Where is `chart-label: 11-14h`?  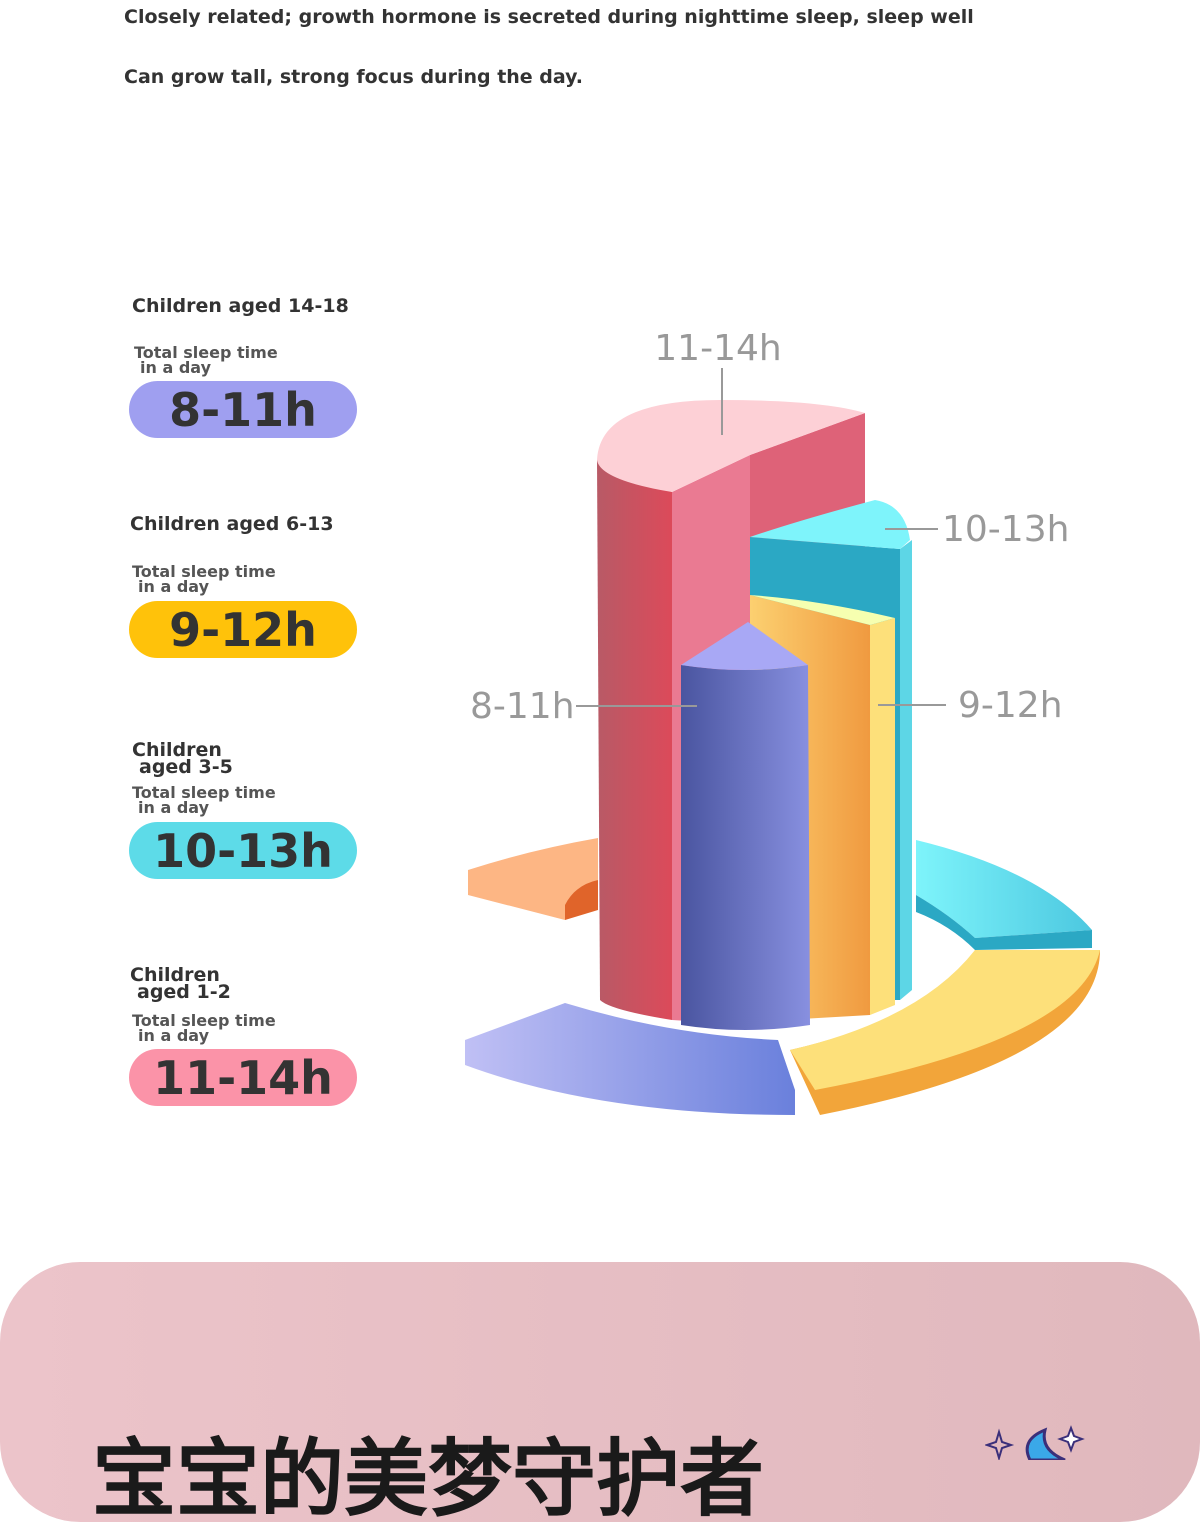
chart-label: 11-14h is located at coordinates (717, 348).